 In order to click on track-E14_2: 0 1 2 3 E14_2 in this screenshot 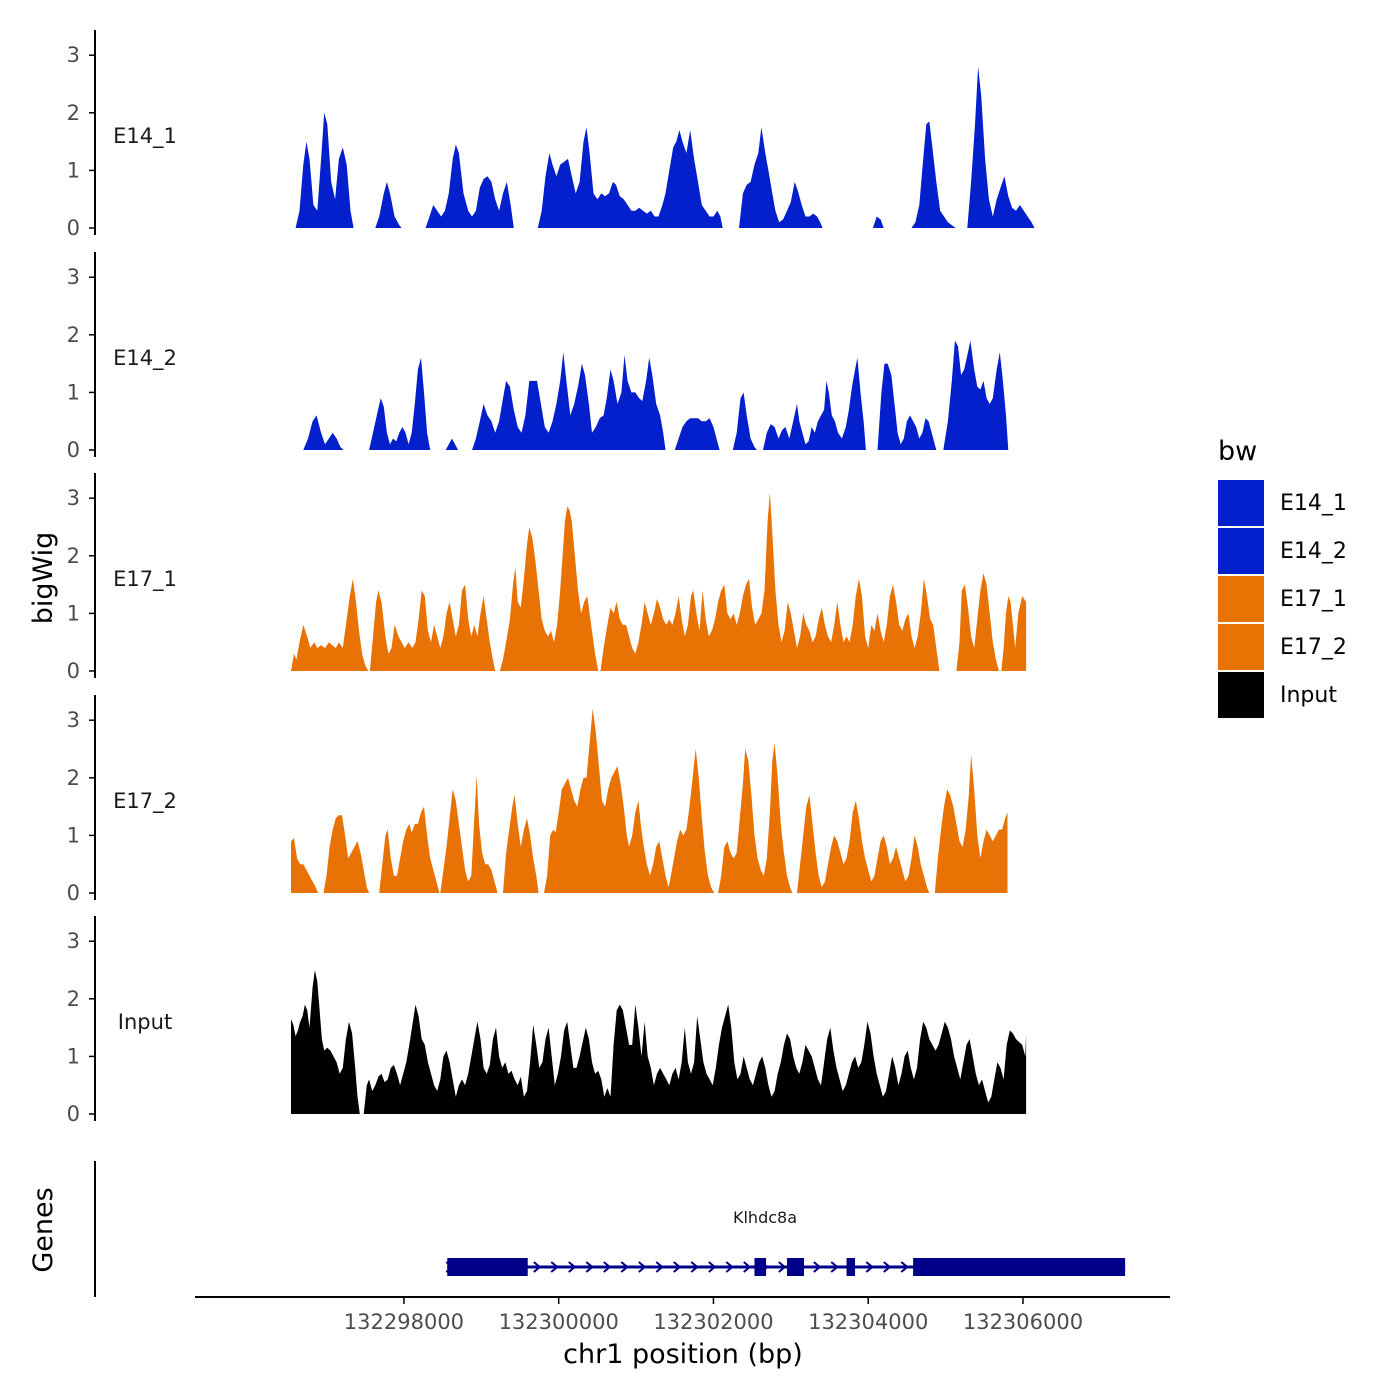, I will do `click(538, 357)`.